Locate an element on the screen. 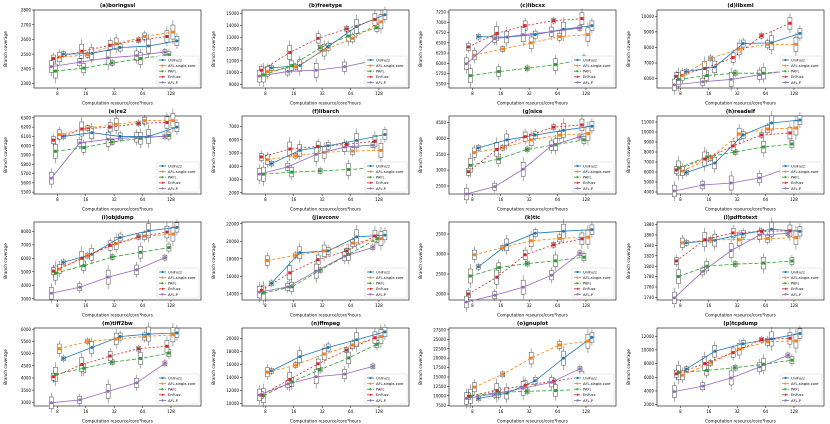  x-tick-label: 8 is located at coordinates (680, 305).